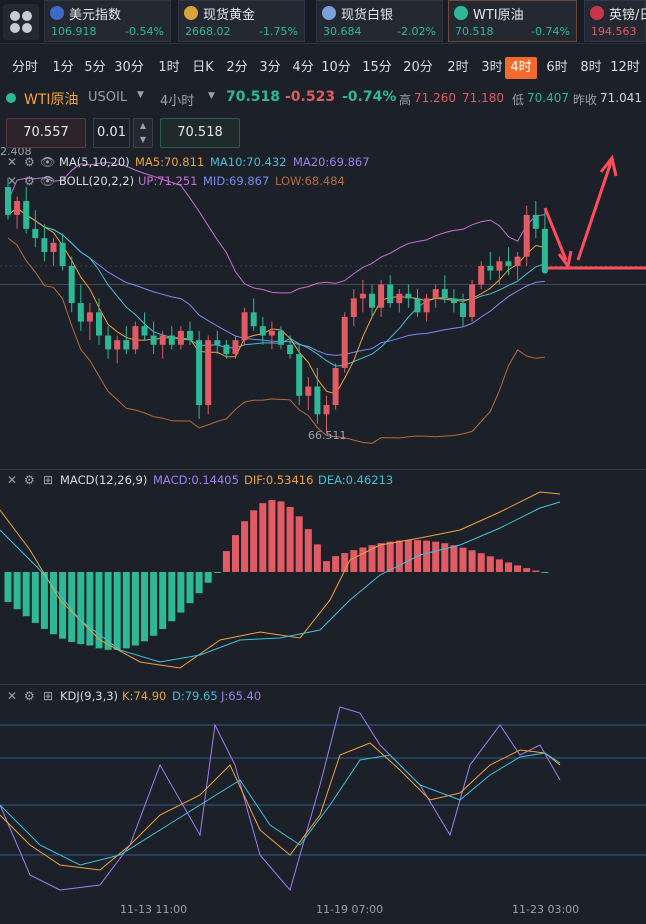 The width and height of the screenshot is (646, 924). I want to click on buy-price-button: 70.518, so click(200, 133).